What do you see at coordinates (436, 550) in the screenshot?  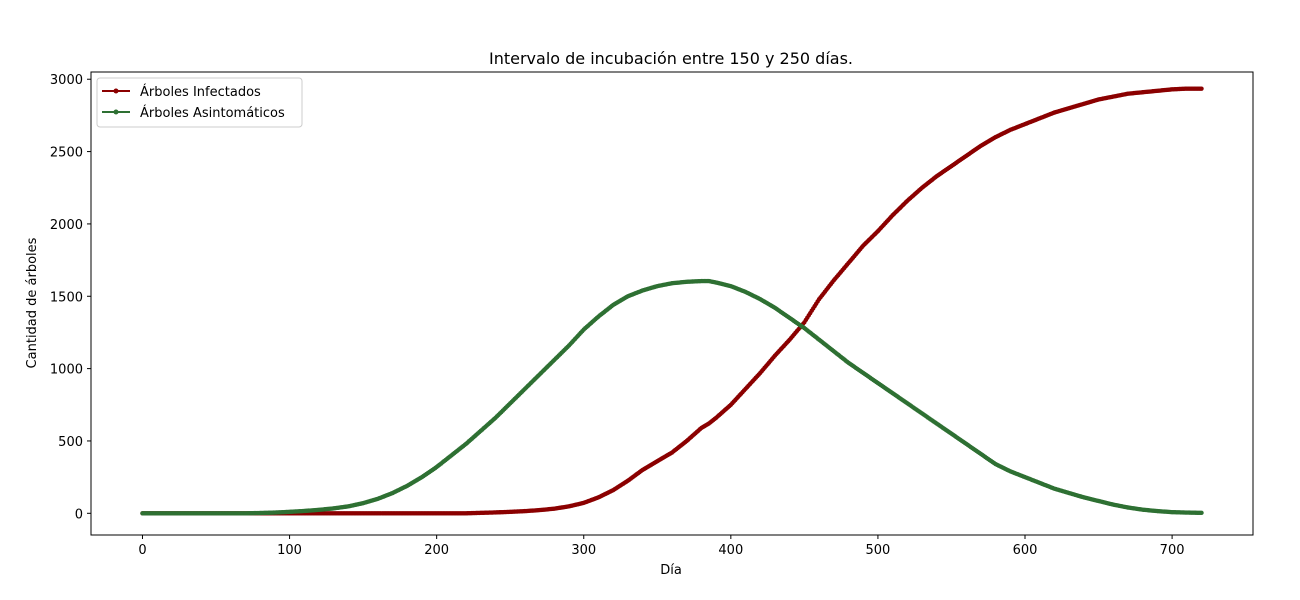 I see `x-tick-label: 200` at bounding box center [436, 550].